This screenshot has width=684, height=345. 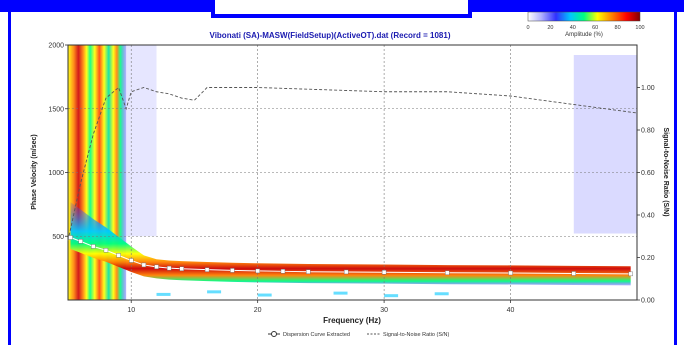 I want to click on frame-notch-bottom, so click(x=341, y=16).